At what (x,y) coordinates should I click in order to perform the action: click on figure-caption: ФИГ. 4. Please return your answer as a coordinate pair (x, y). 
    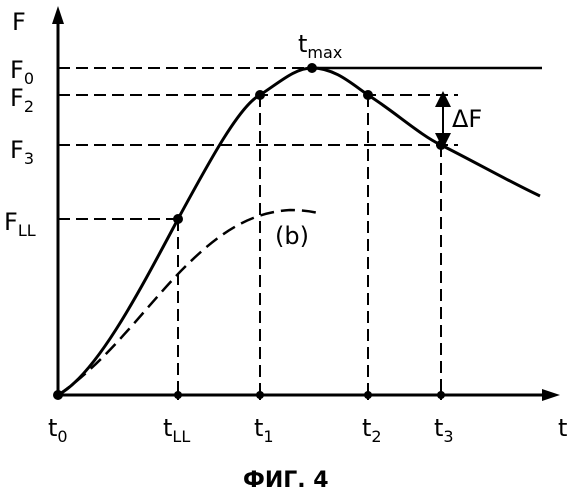
    Looking at the image, I should click on (286, 480).